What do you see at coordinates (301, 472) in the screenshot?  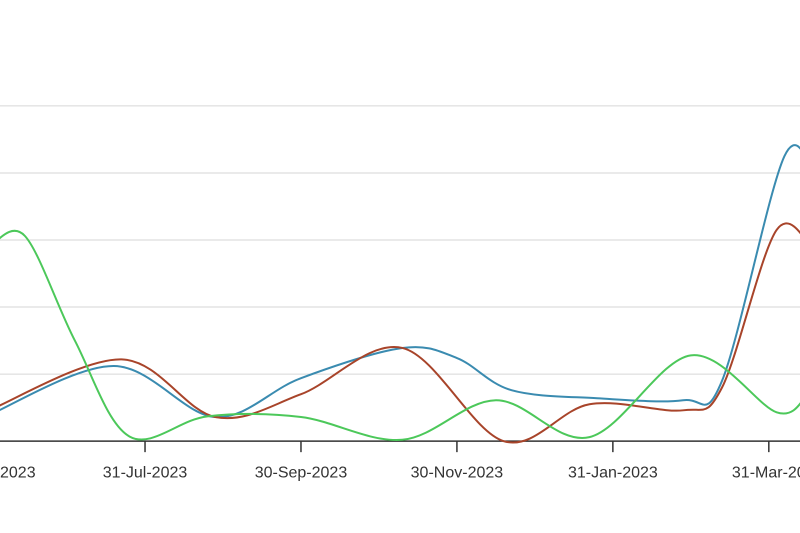 I see `x-tick-label: 30-Sep-2023` at bounding box center [301, 472].